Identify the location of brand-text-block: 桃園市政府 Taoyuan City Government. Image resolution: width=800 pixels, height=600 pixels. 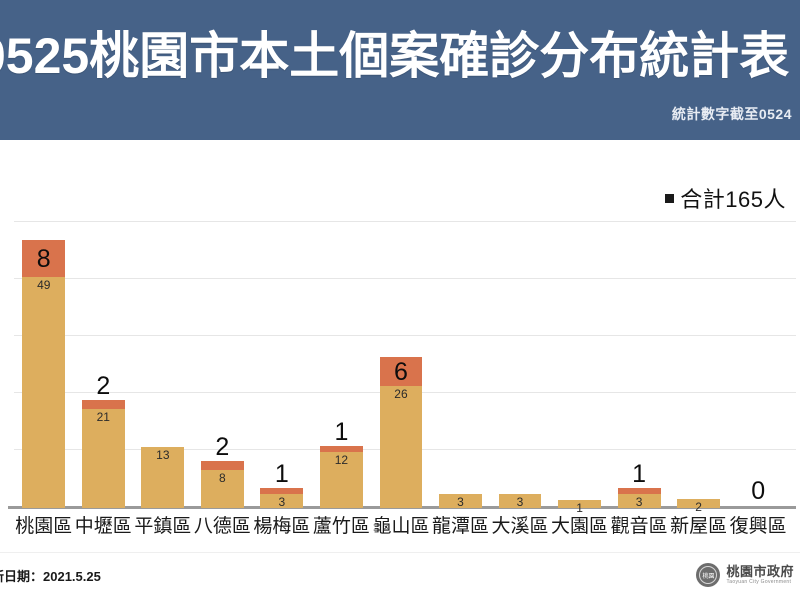
(760, 575).